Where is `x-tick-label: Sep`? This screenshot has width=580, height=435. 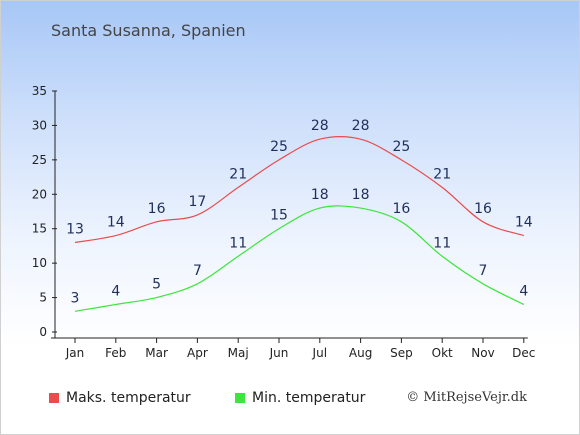
x-tick-label: Sep is located at coordinates (401, 353).